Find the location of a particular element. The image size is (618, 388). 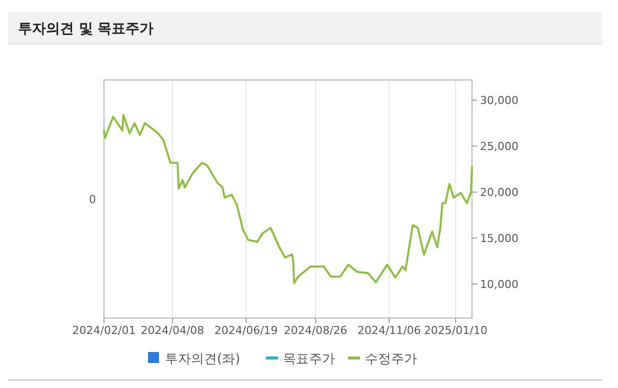

y2-tick-label: 10,000 is located at coordinates (499, 284).